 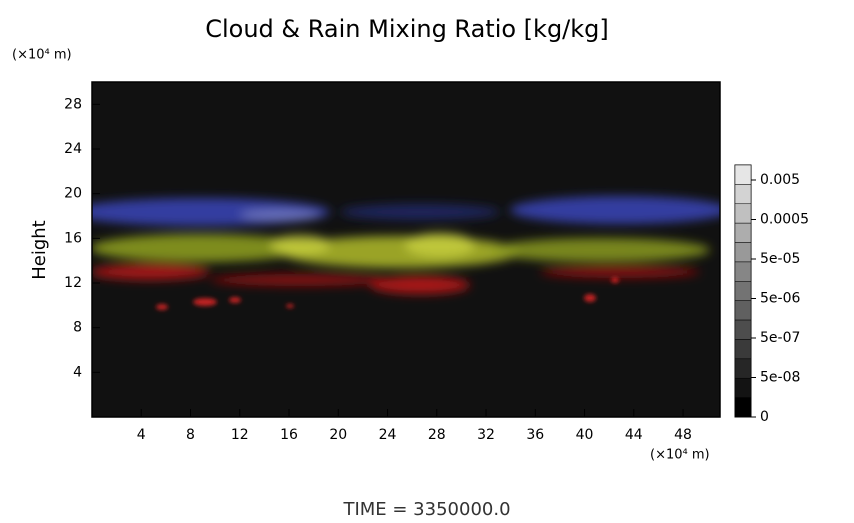 What do you see at coordinates (190, 435) in the screenshot?
I see `x-tick-label: 8` at bounding box center [190, 435].